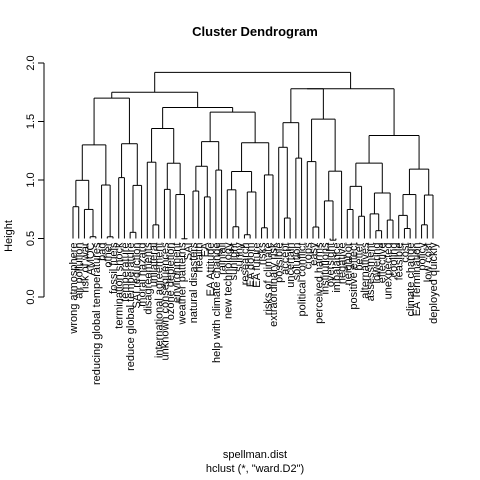  What do you see at coordinates (125, 272) in the screenshot?
I see `leaf-label: temperature` at bounding box center [125, 272].